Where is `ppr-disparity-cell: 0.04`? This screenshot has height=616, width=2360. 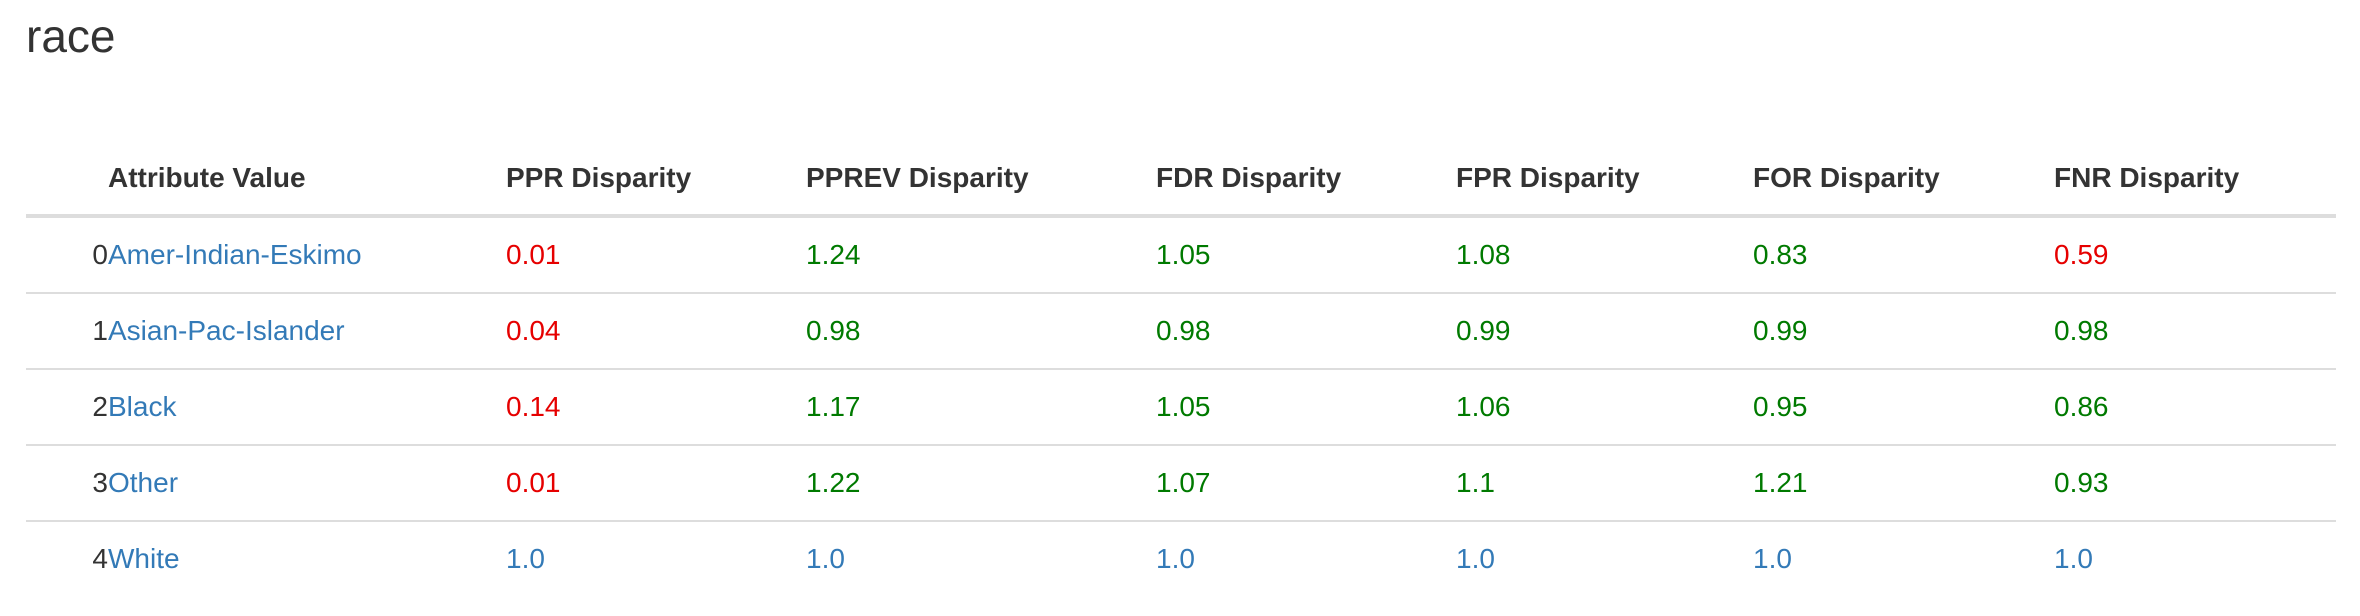 ppr-disparity-cell: 0.04 is located at coordinates (656, 331).